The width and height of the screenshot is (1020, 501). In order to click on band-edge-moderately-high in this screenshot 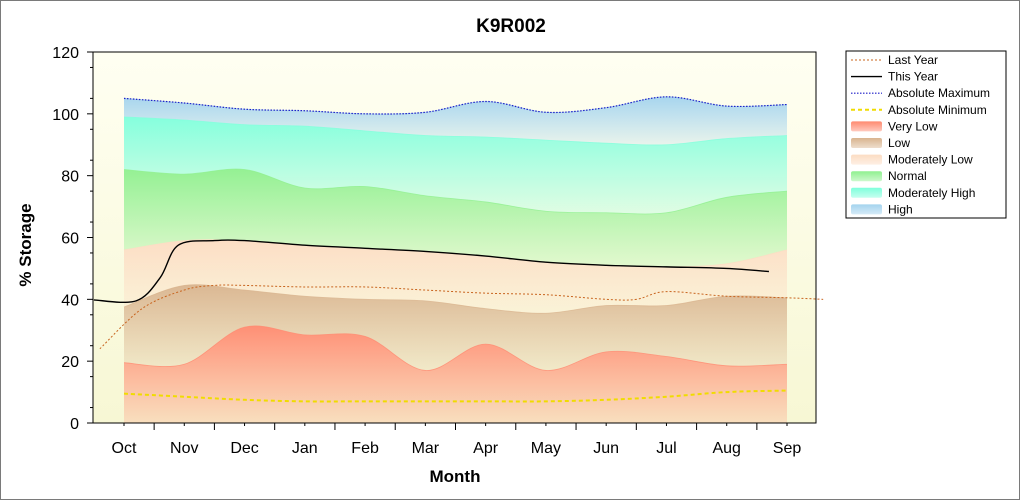, I will do `click(455, 131)`.